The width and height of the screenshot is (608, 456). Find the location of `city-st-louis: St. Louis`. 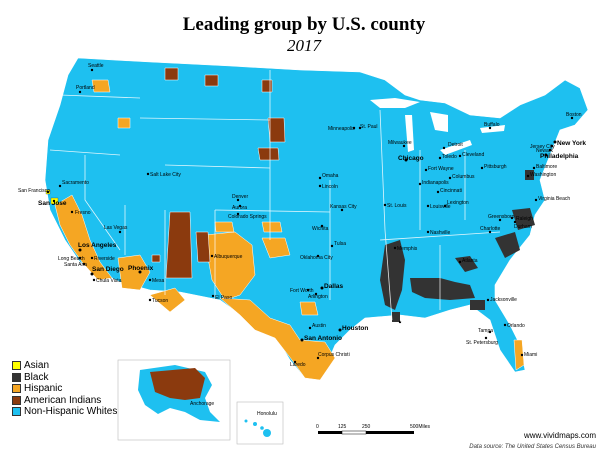

city-st-louis: St. Louis is located at coordinates (397, 206).